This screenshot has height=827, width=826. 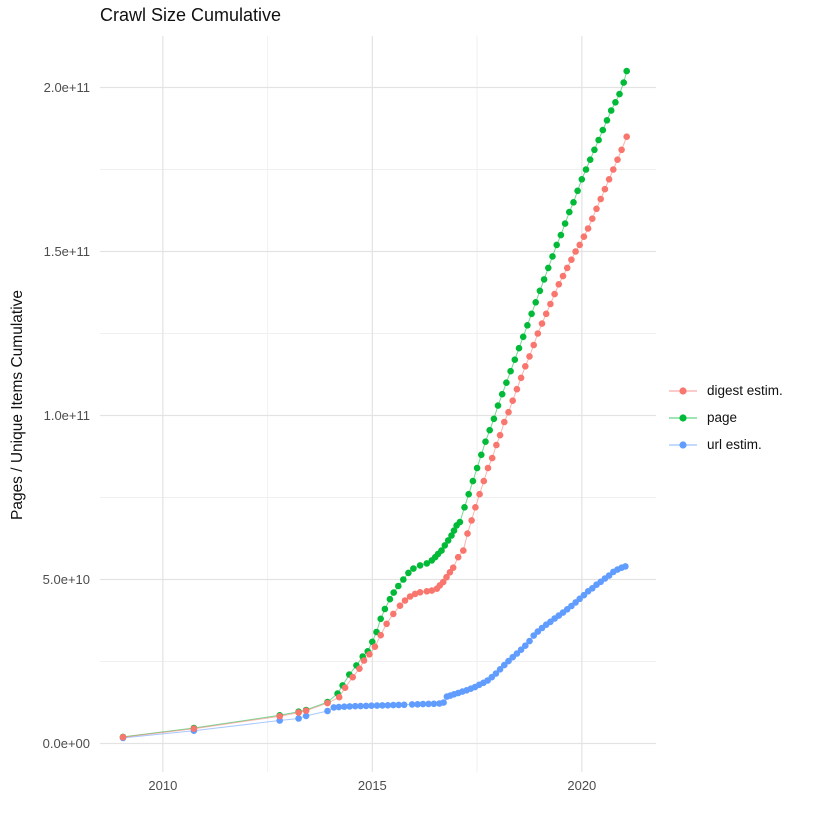 I want to click on legend-entry: url estim., so click(x=725, y=444).